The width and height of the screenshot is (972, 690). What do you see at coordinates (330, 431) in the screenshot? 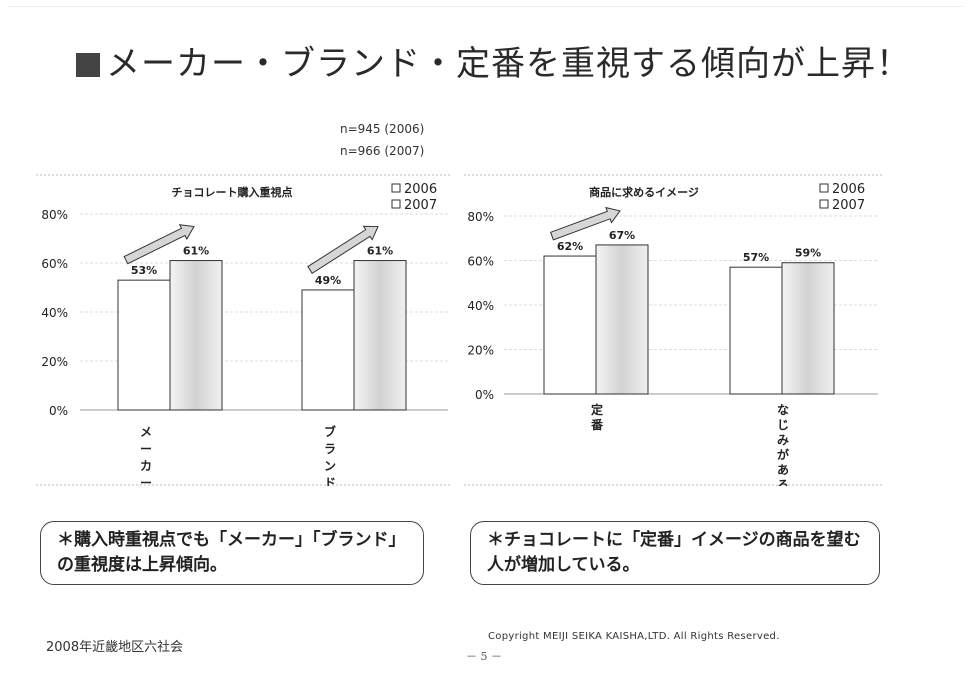
I see `category-label-char: ブ` at bounding box center [330, 431].